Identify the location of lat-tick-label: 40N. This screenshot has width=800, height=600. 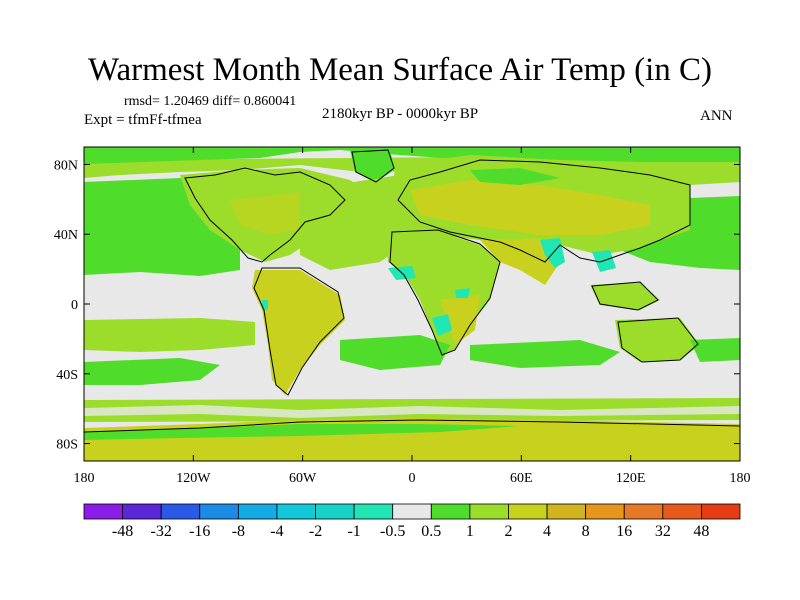
(66, 235).